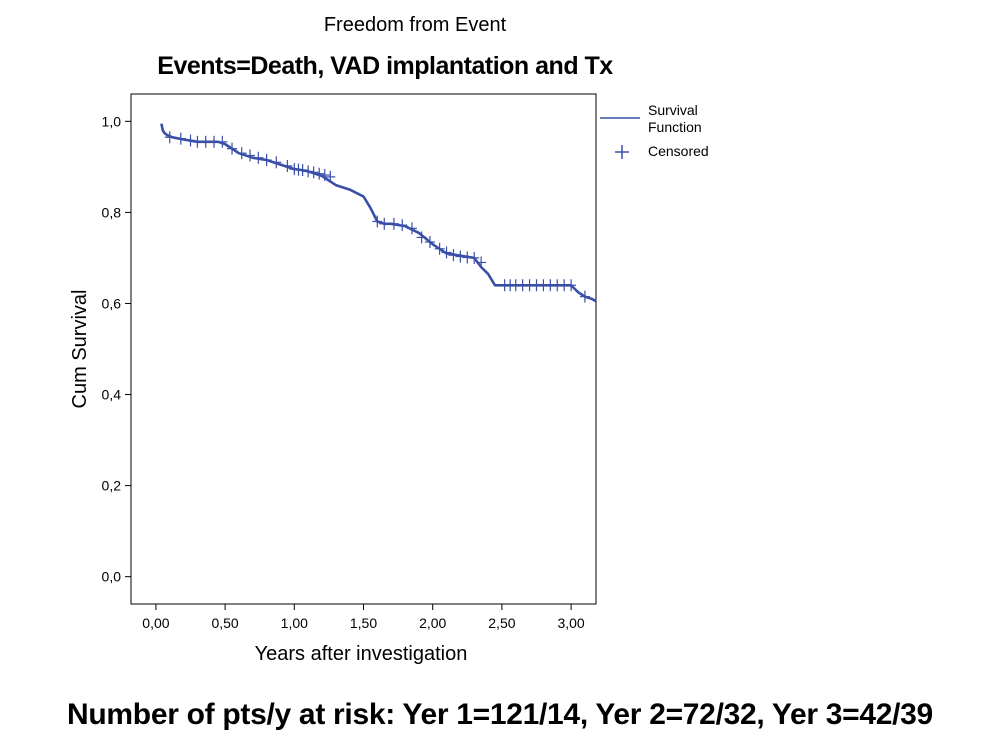 Image resolution: width=1000 pixels, height=742 pixels. What do you see at coordinates (501, 623) in the screenshot?
I see `x-tick-label: 2,50` at bounding box center [501, 623].